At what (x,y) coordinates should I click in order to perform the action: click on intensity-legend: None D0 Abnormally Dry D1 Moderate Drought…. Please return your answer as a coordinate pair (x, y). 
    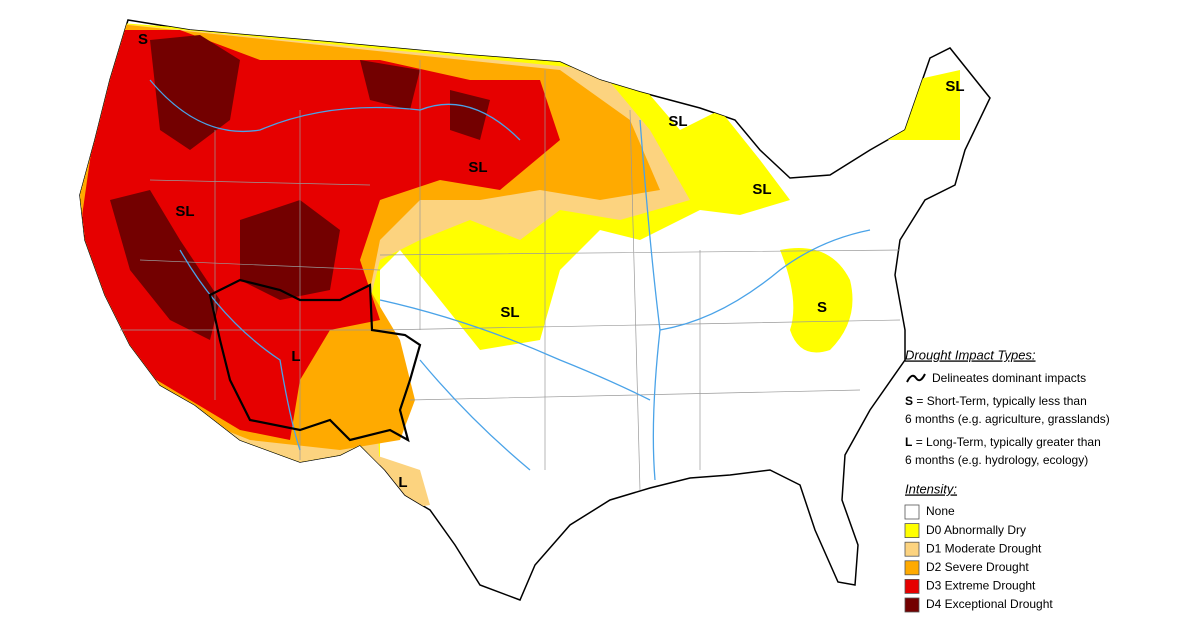
    Looking at the image, I should click on (978, 558).